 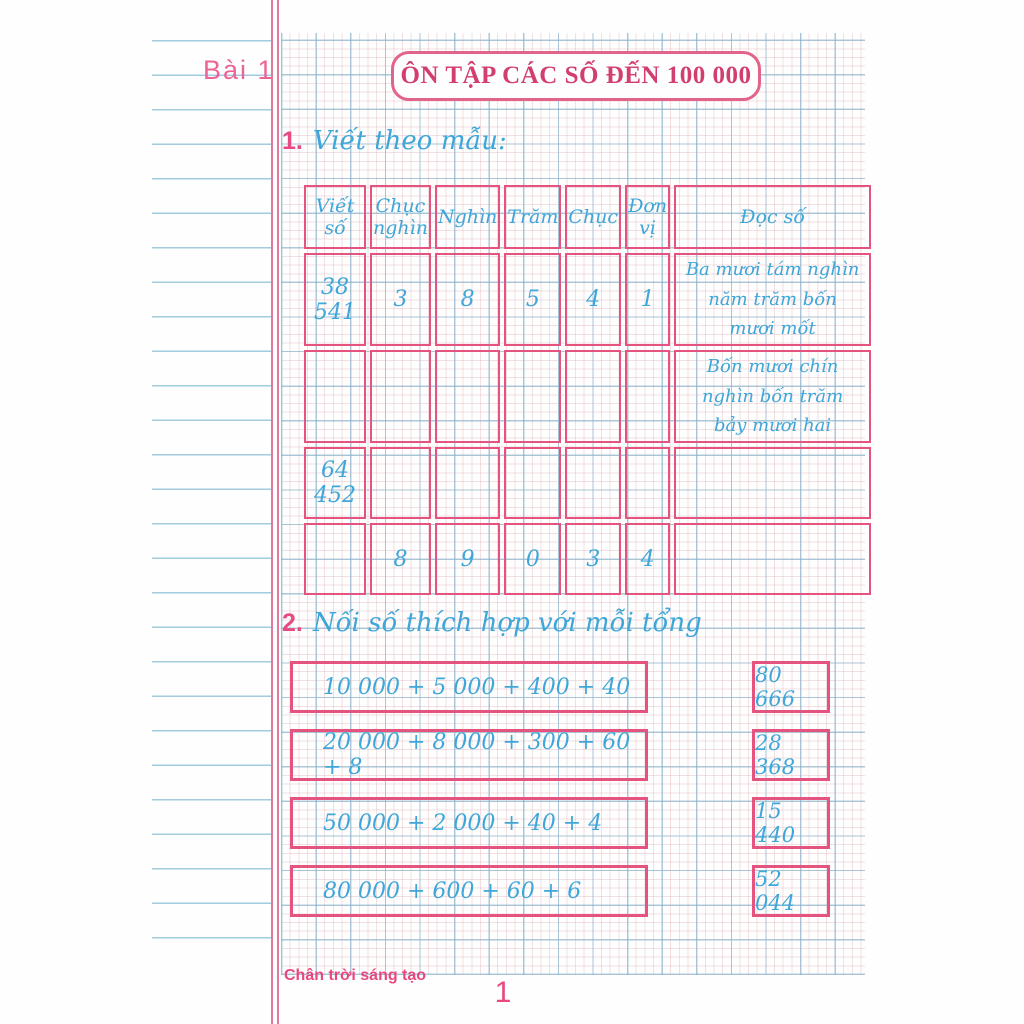 What do you see at coordinates (469, 891) in the screenshot?
I see `sum-box: 80 000 + 600 + 60 + 6` at bounding box center [469, 891].